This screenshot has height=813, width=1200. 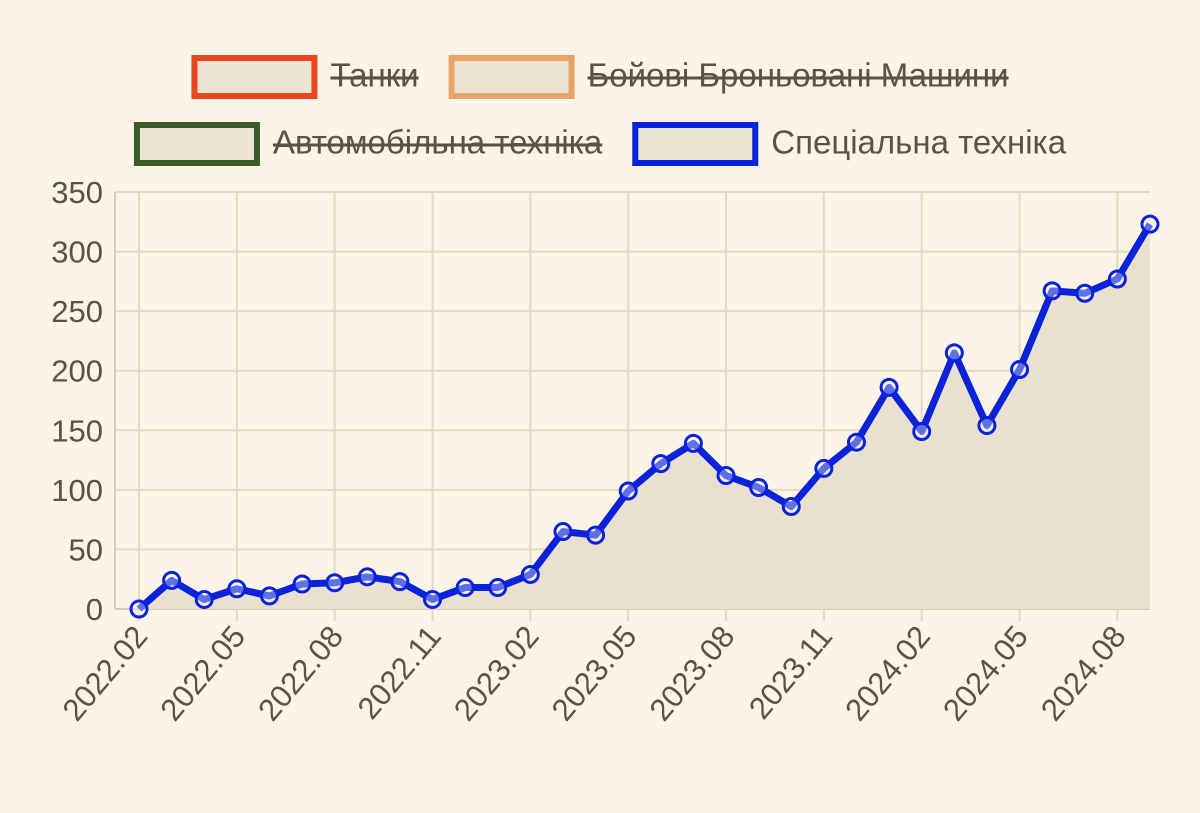 I want to click on legend-item: Спеціальна техніка, so click(x=849, y=144).